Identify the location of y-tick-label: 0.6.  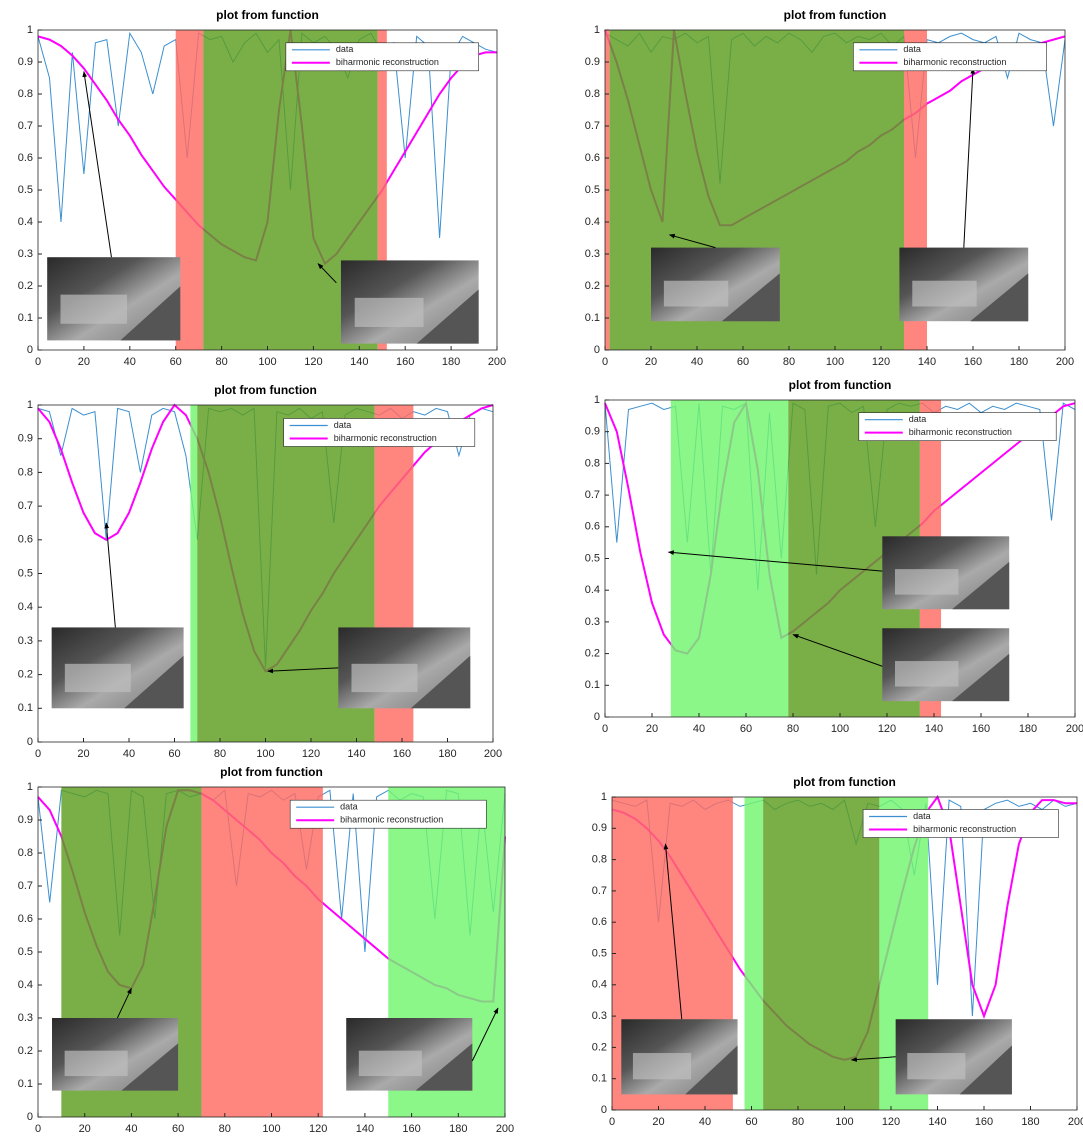
(599, 922).